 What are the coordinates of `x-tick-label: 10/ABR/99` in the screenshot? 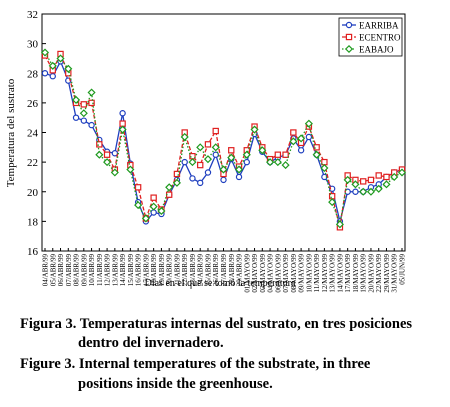 It's located at (92, 270).